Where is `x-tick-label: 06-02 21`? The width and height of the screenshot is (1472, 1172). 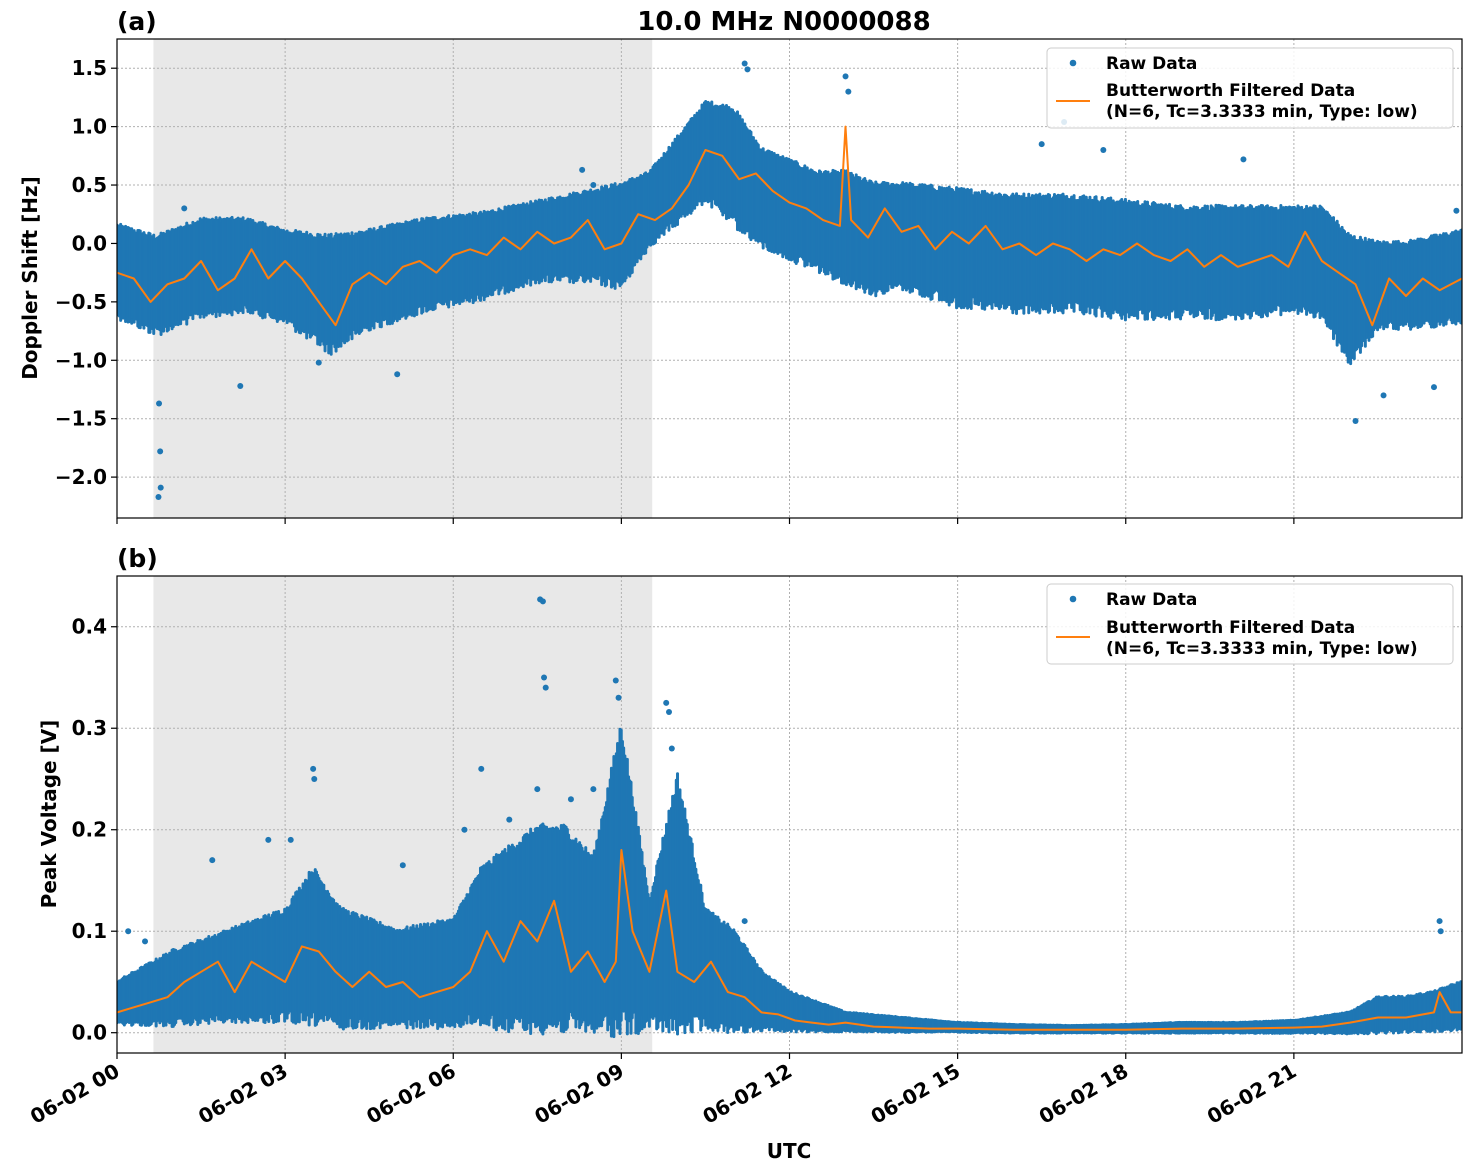 x-tick-label: 06-02 21 is located at coordinates (1252, 1094).